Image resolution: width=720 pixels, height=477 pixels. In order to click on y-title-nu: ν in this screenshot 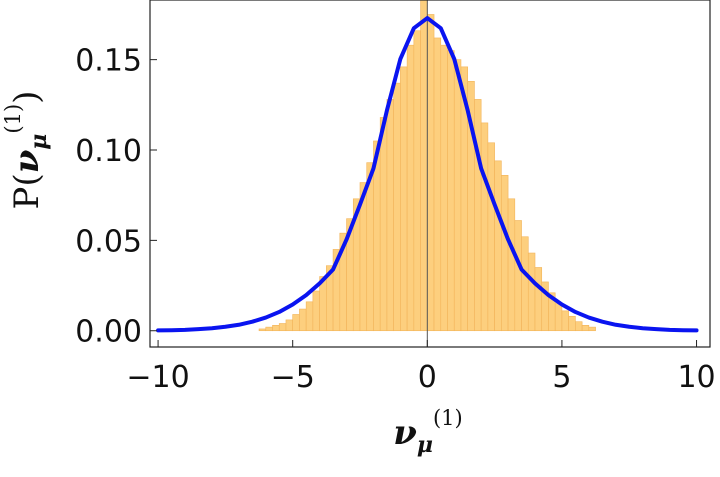, I will do `click(27, 161)`.